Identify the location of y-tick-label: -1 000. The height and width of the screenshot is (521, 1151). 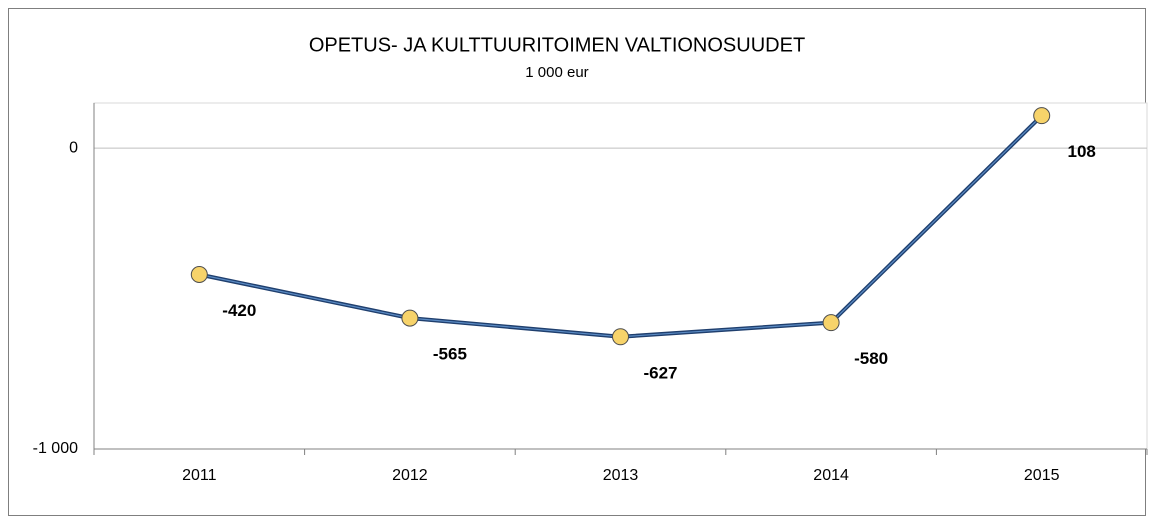
(55, 448).